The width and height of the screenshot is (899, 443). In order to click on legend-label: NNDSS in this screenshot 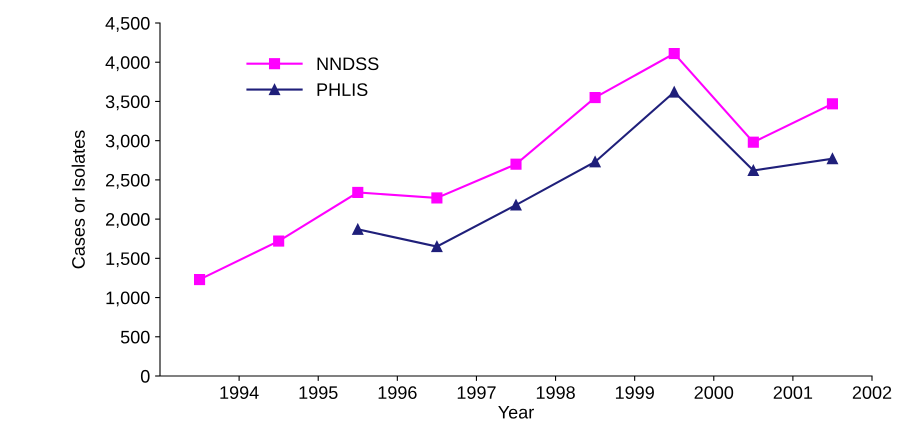, I will do `click(348, 63)`.